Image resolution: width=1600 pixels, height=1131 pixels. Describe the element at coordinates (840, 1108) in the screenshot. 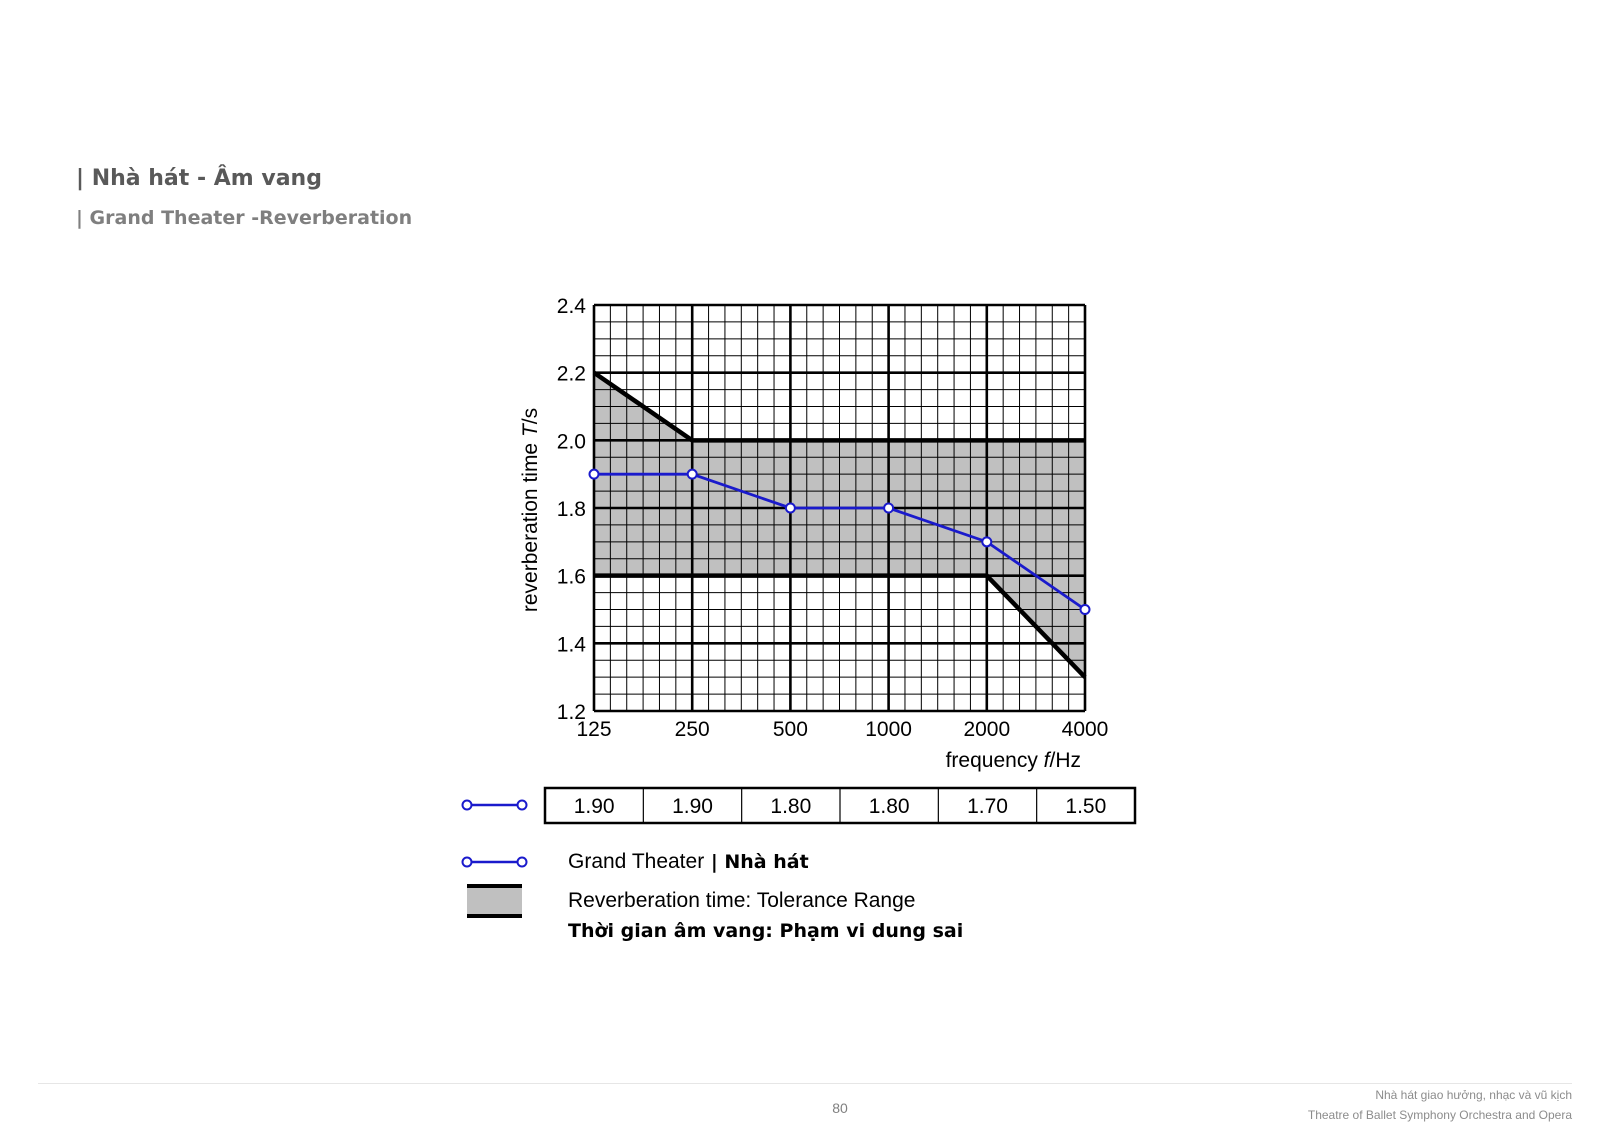

I see `page-number: 80` at that location.